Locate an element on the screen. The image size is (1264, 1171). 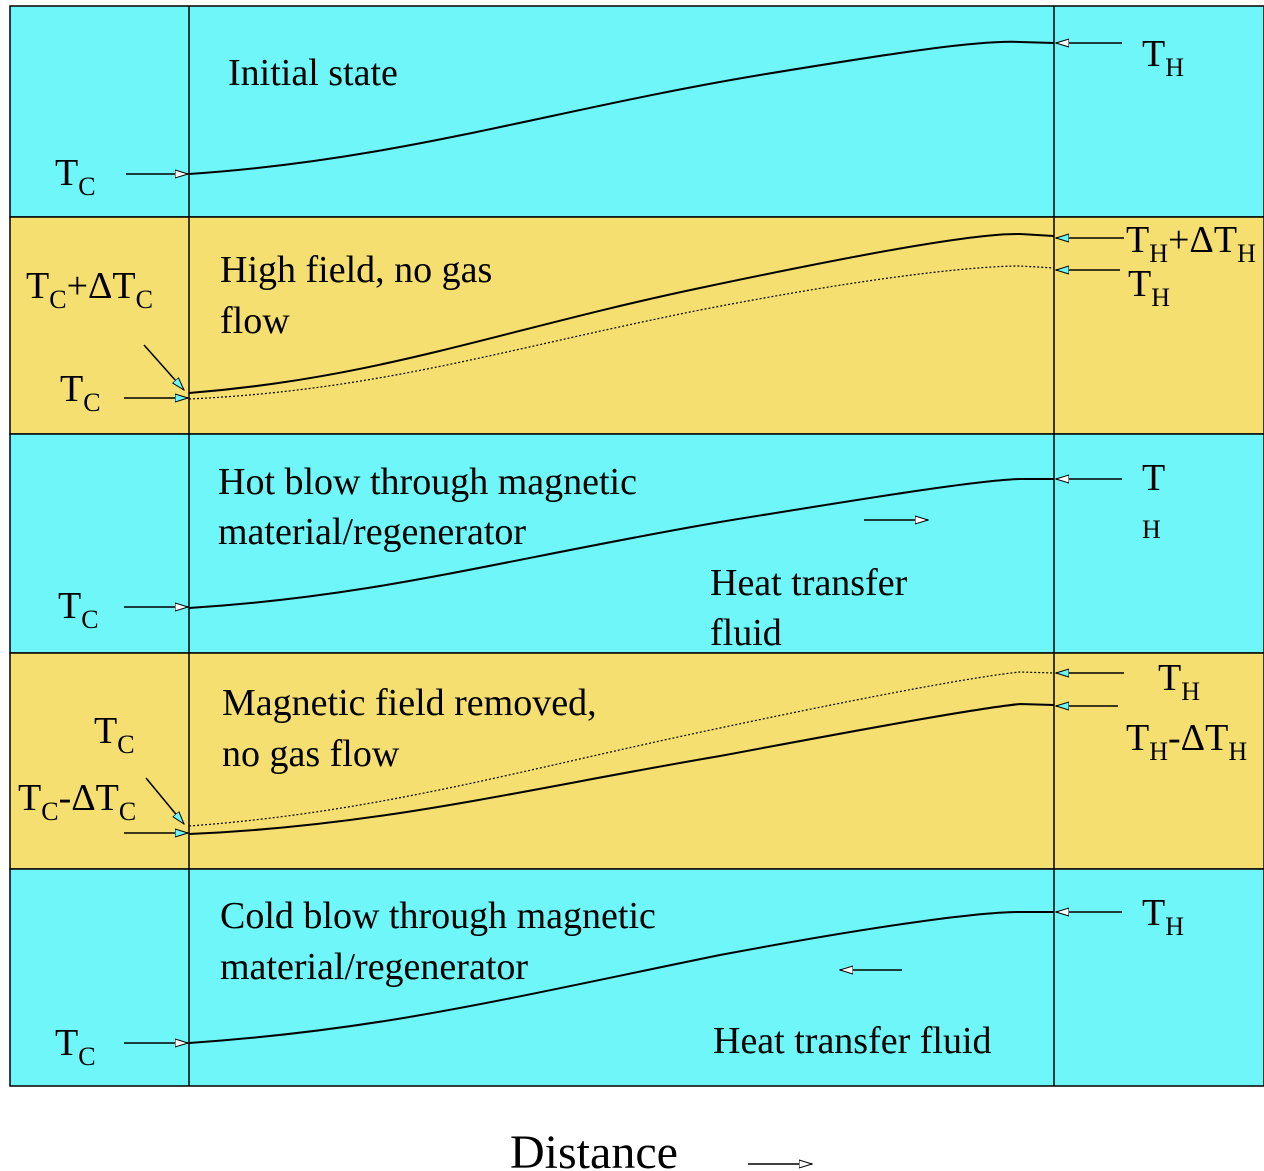
temperature-profile-after-magnetization is located at coordinates (621, 313).